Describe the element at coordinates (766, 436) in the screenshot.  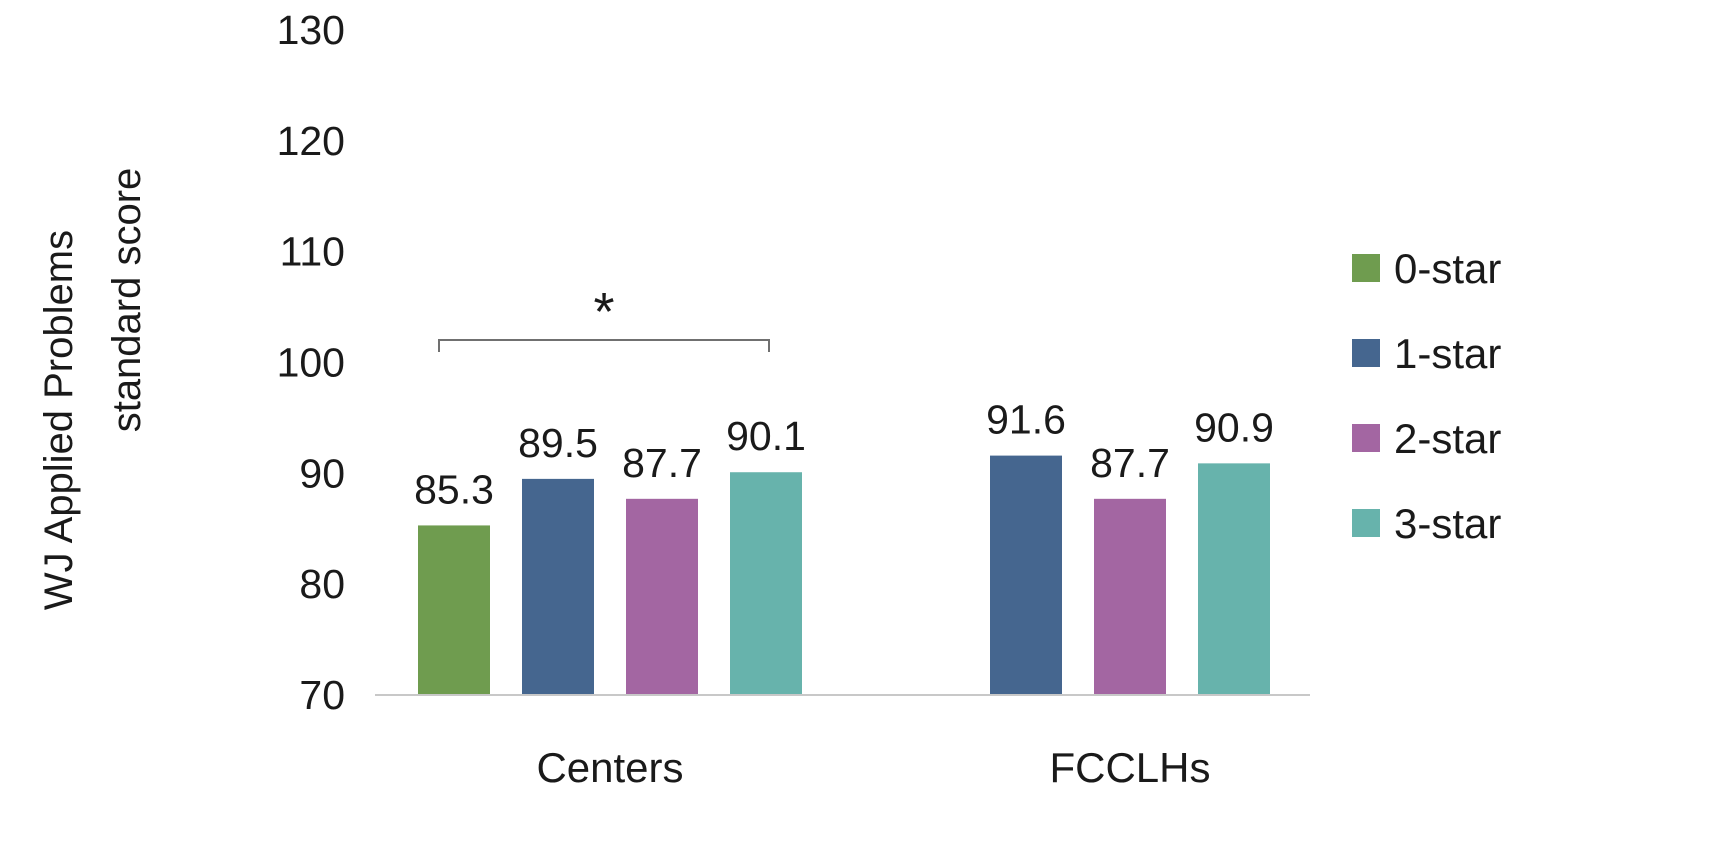
I see `bar-data-label: 90.1` at that location.